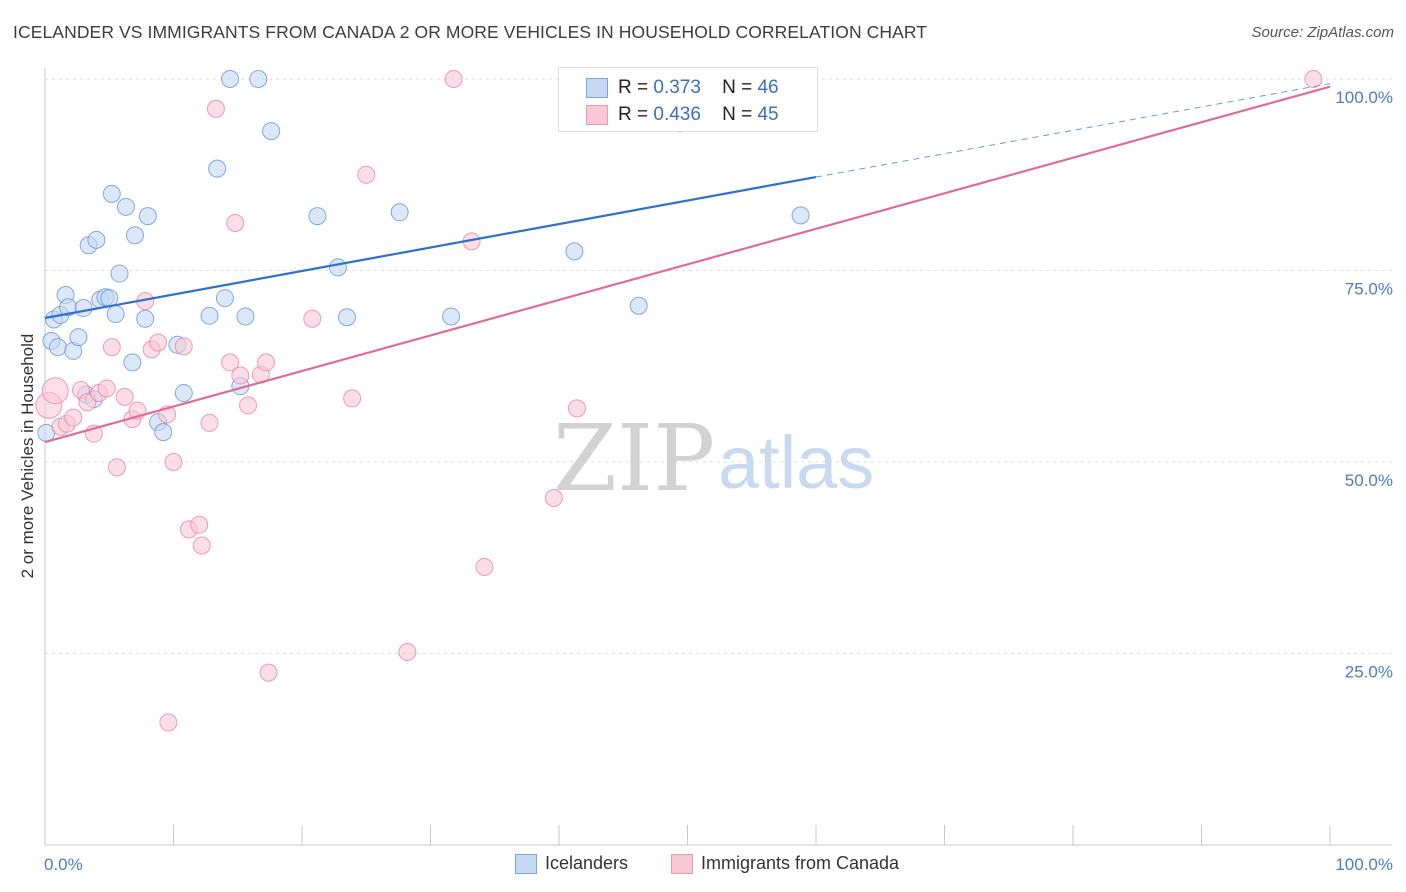 The image size is (1406, 892). I want to click on y-tick-label-2: 75.0%, so click(1369, 289).